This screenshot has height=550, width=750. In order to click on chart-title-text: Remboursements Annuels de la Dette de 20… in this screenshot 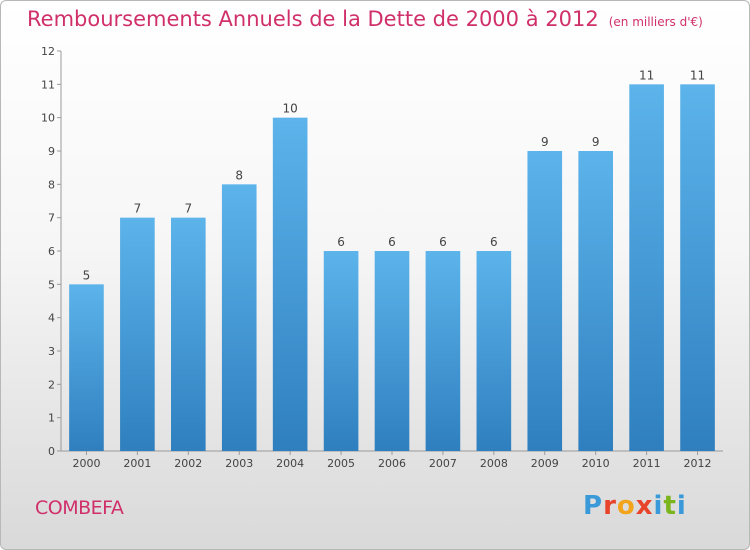, I will do `click(313, 19)`.